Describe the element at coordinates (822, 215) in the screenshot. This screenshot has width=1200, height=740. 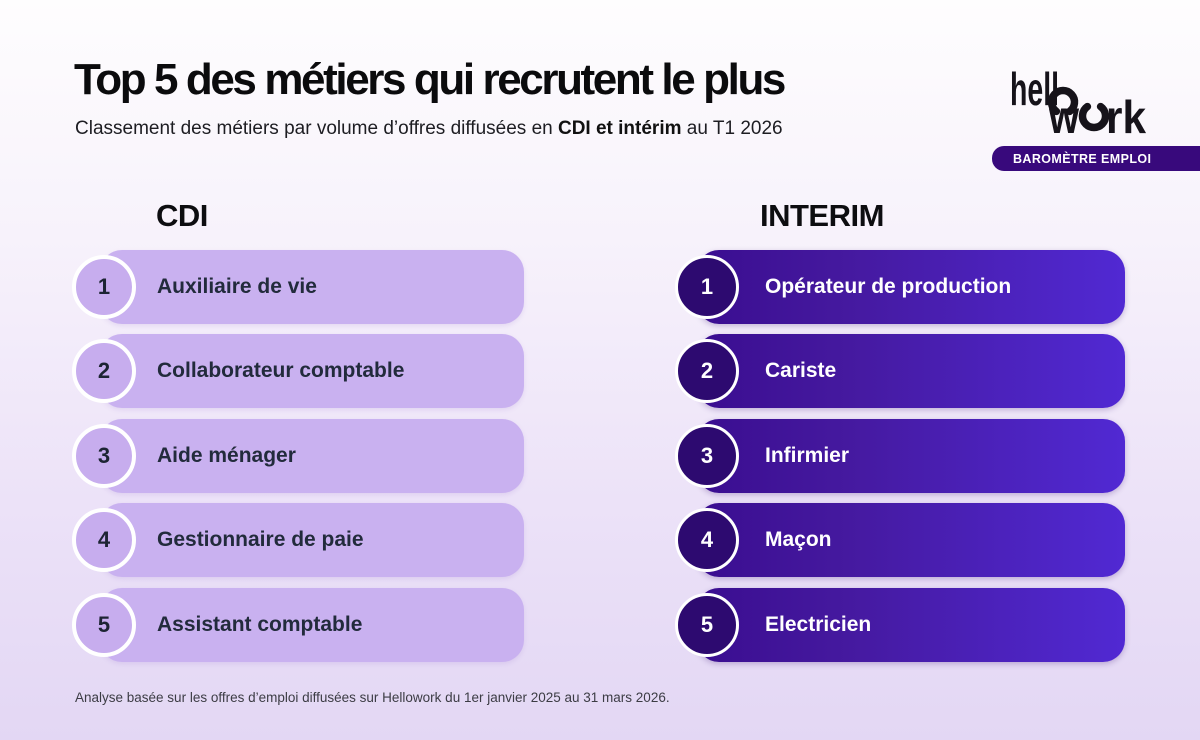
I see `interim-column-title: INTERIM` at that location.